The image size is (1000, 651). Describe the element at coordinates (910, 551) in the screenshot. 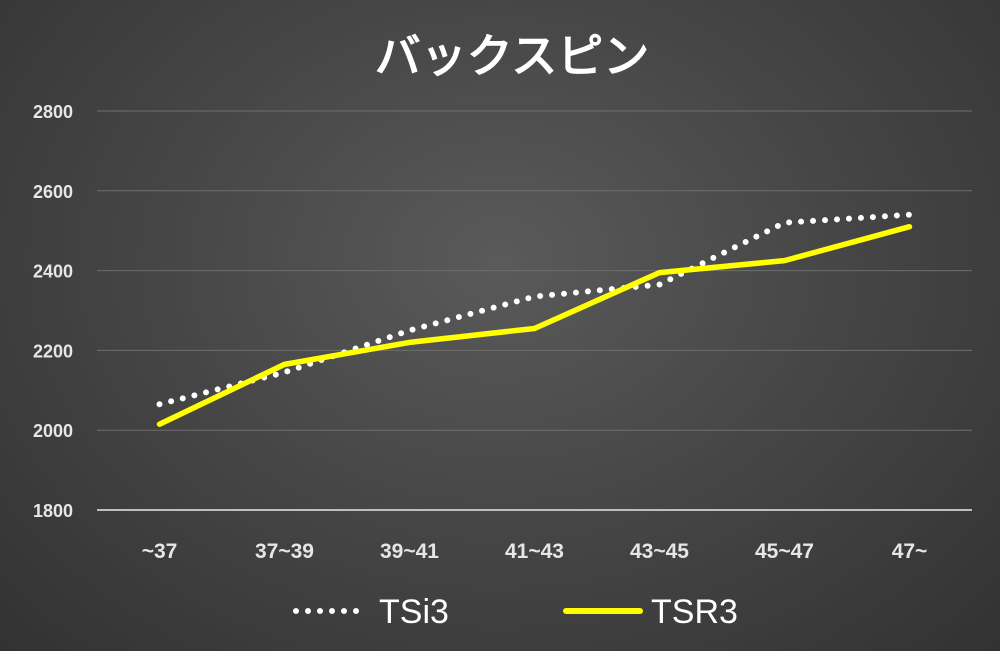

I see `x-tick-label: 47~` at that location.